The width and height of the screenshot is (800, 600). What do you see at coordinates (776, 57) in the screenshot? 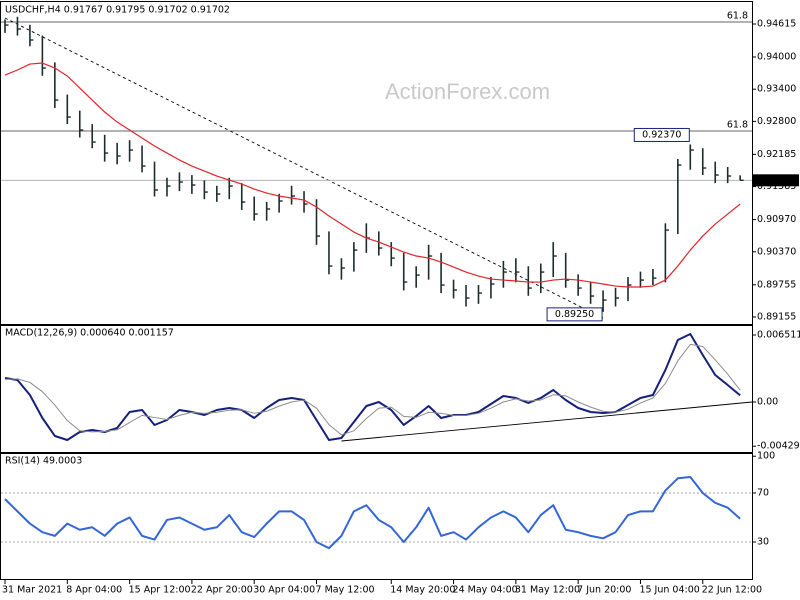
I see `y-tick-label: 0.94000` at bounding box center [776, 57].